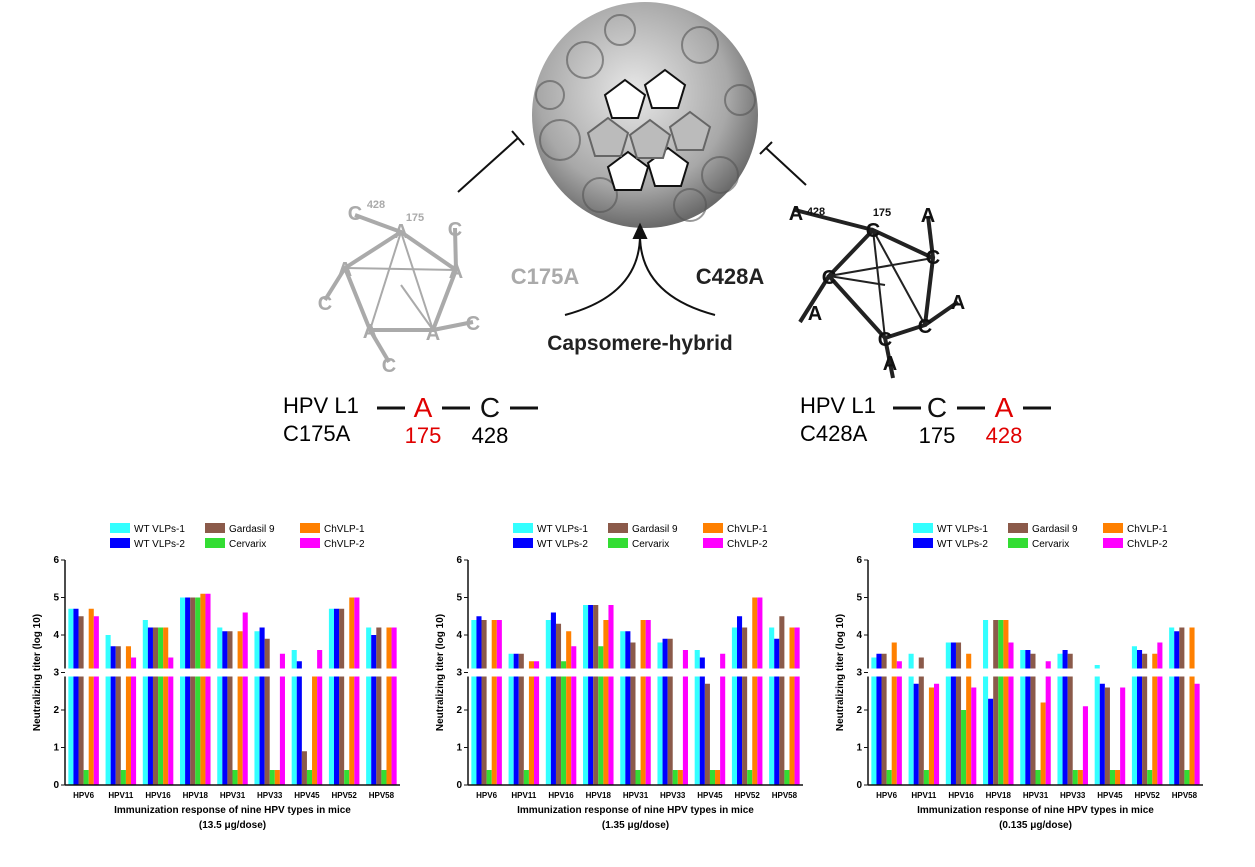  Describe the element at coordinates (459, 673) in the screenshot. I see `y-tick-label: 3` at that location.